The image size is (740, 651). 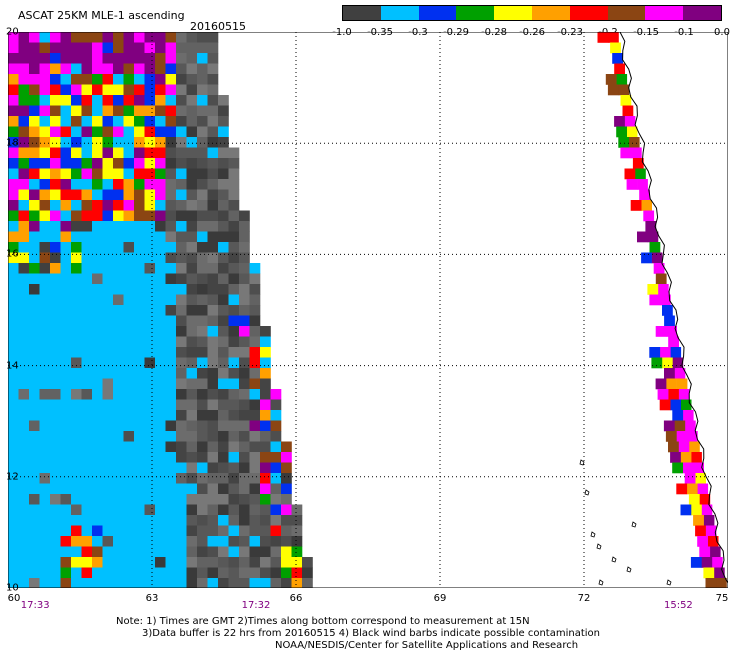 I want to click on island-outline, so click(x=669, y=582).